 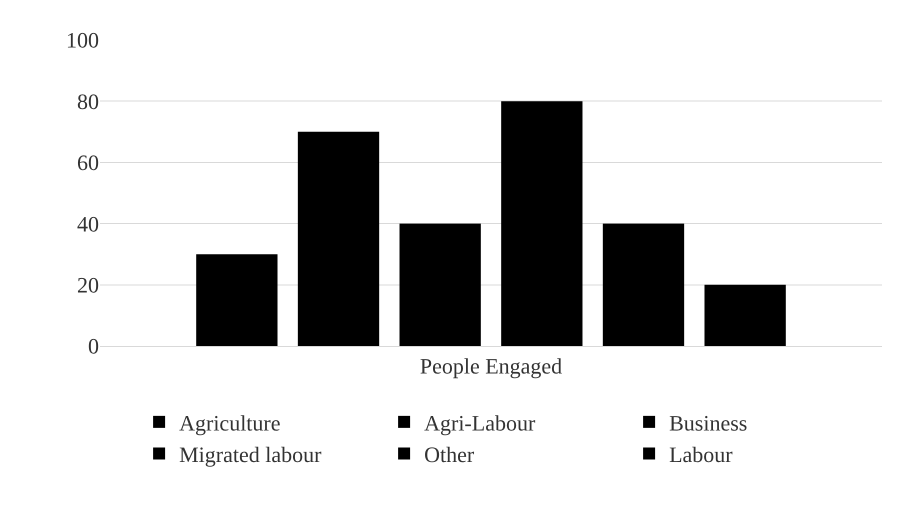 What do you see at coordinates (88, 223) in the screenshot?
I see `y-tick-label: 40` at bounding box center [88, 223].